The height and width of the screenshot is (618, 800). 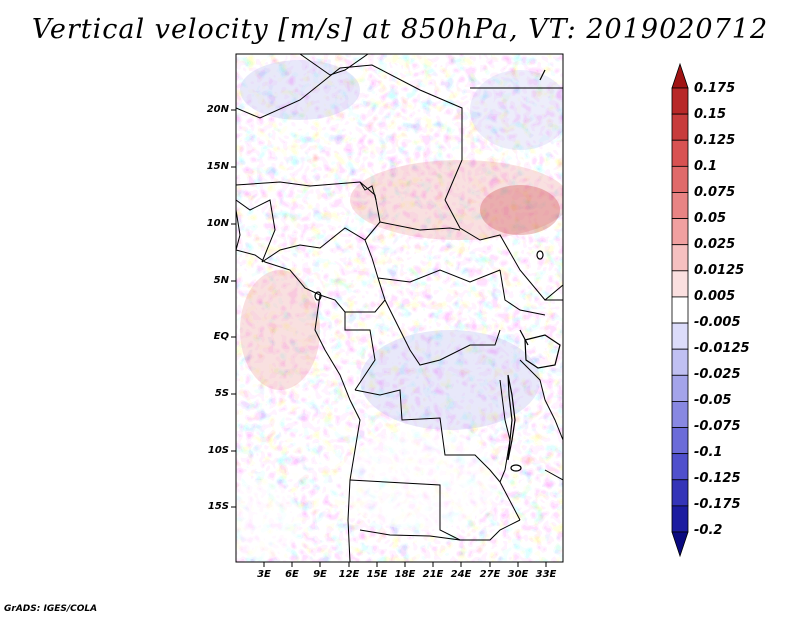 What do you see at coordinates (218, 506) in the screenshot?
I see `lat-label-15s: 15S` at bounding box center [218, 506].